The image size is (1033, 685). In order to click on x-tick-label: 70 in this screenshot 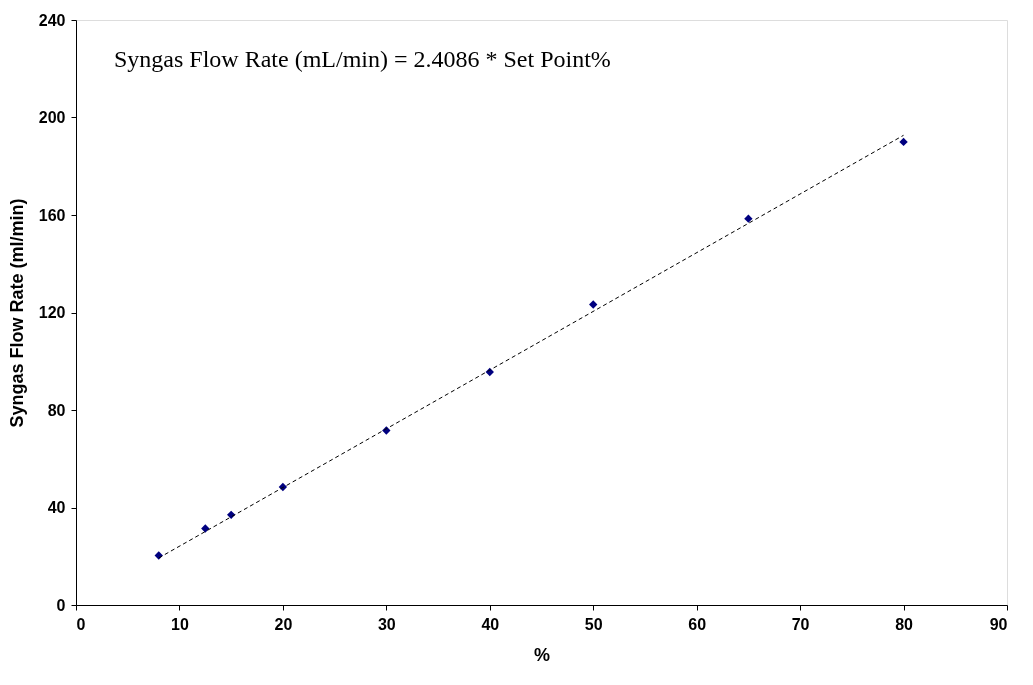, I will do `click(800, 624)`.